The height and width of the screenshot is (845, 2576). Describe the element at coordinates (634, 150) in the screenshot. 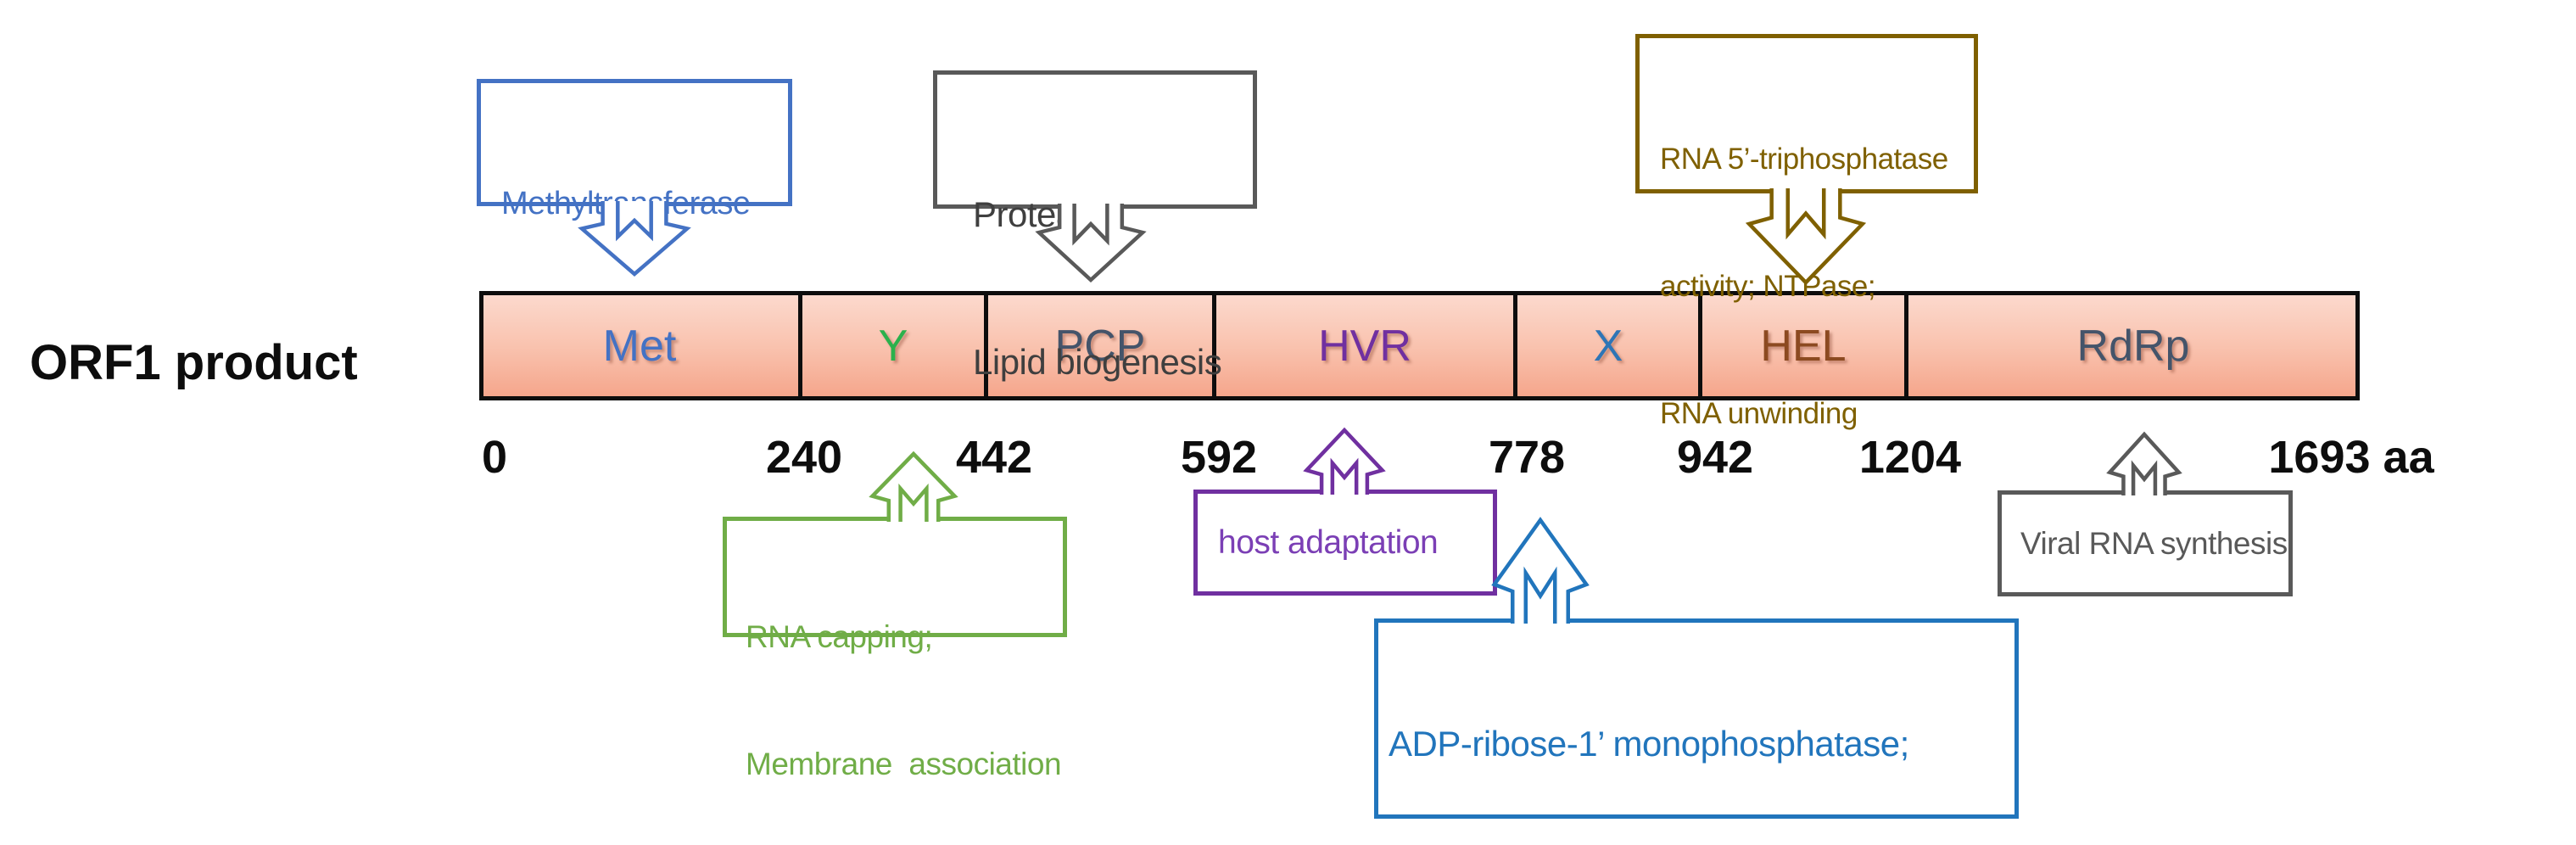

I see `callout-methyltransferase: Methyltransferase` at that location.